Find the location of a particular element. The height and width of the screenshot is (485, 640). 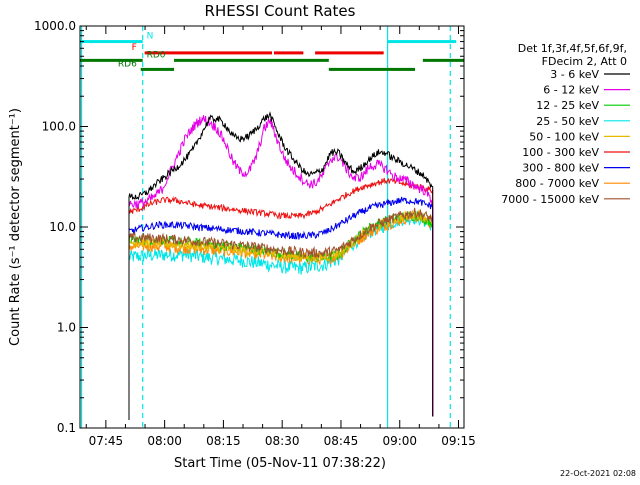

chart-title: RHESSI Count Rates is located at coordinates (280, 11).